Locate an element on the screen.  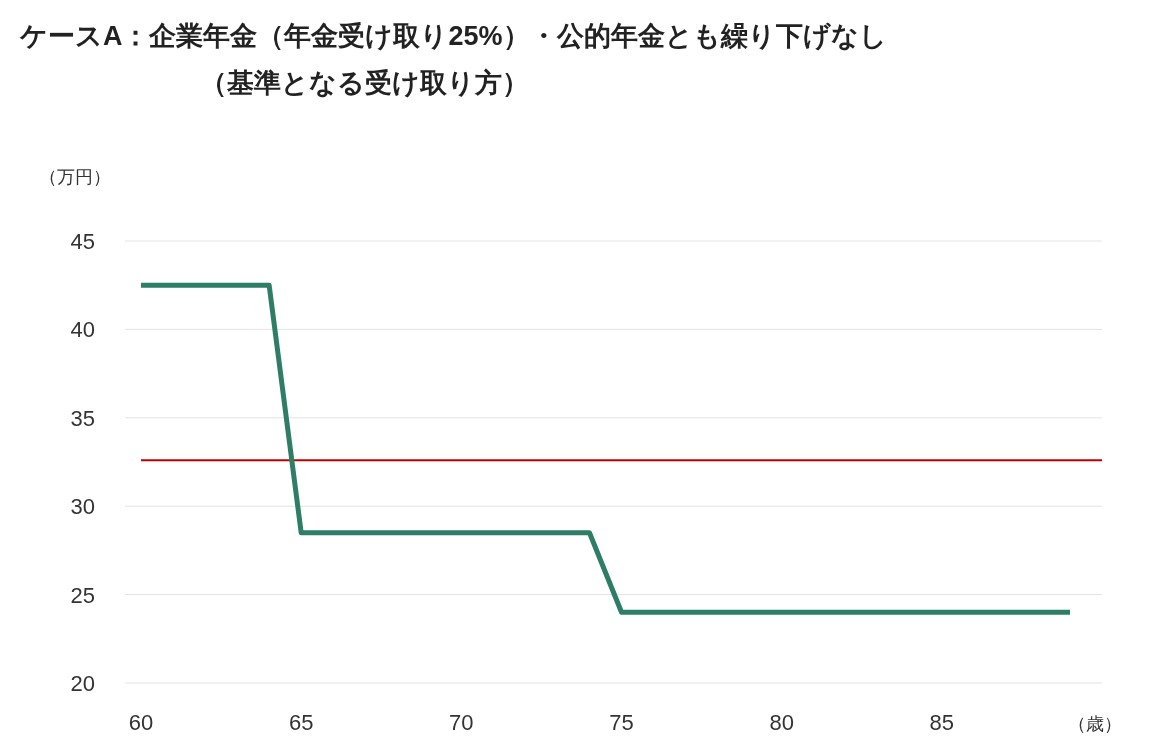
x-tick-label: 75 is located at coordinates (621, 722).